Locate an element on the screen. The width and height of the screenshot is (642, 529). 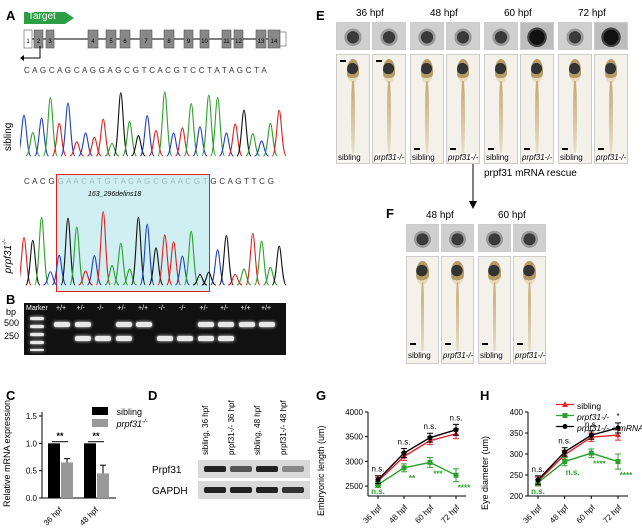
chart-c-xtick-label: 36 hpf is located at coordinates (53, 516).